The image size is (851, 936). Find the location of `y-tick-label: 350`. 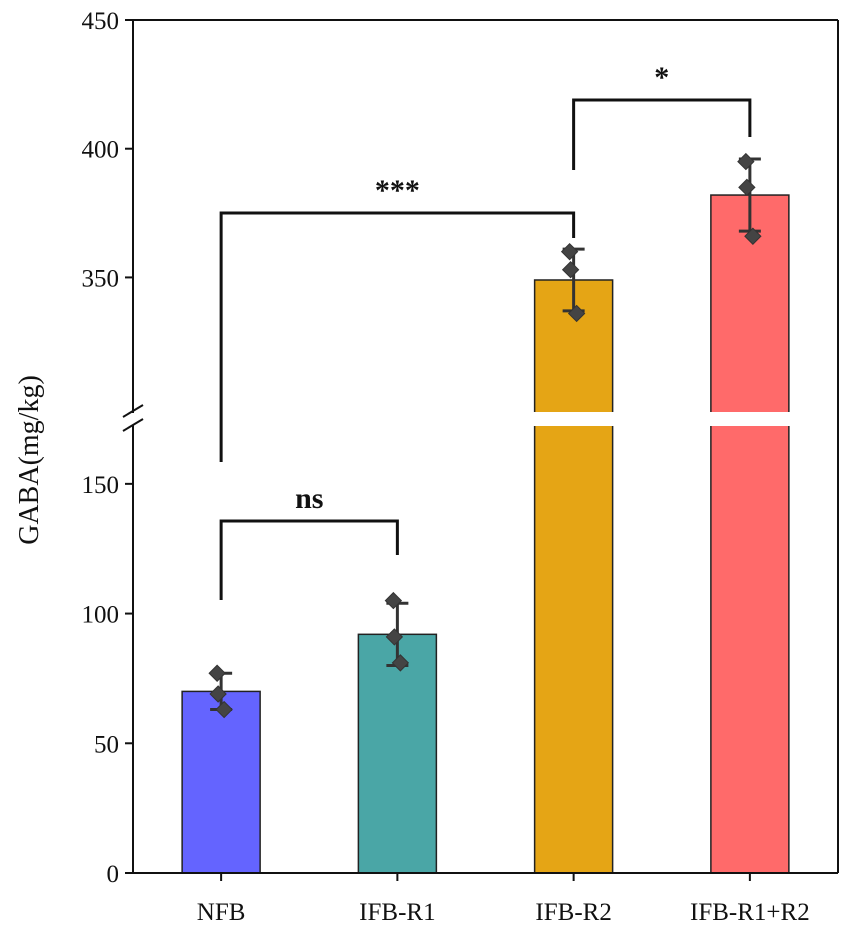

y-tick-label: 350 is located at coordinates (101, 278).